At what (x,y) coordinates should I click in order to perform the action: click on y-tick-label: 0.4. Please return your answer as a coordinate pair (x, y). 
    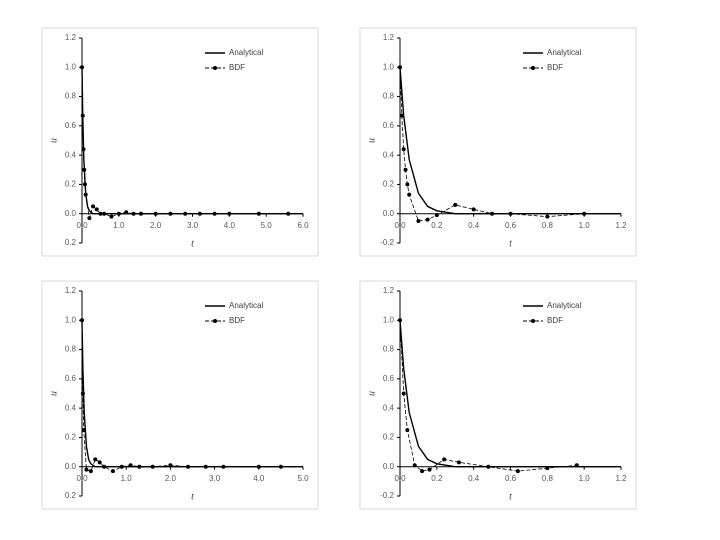
    Looking at the image, I should click on (389, 154).